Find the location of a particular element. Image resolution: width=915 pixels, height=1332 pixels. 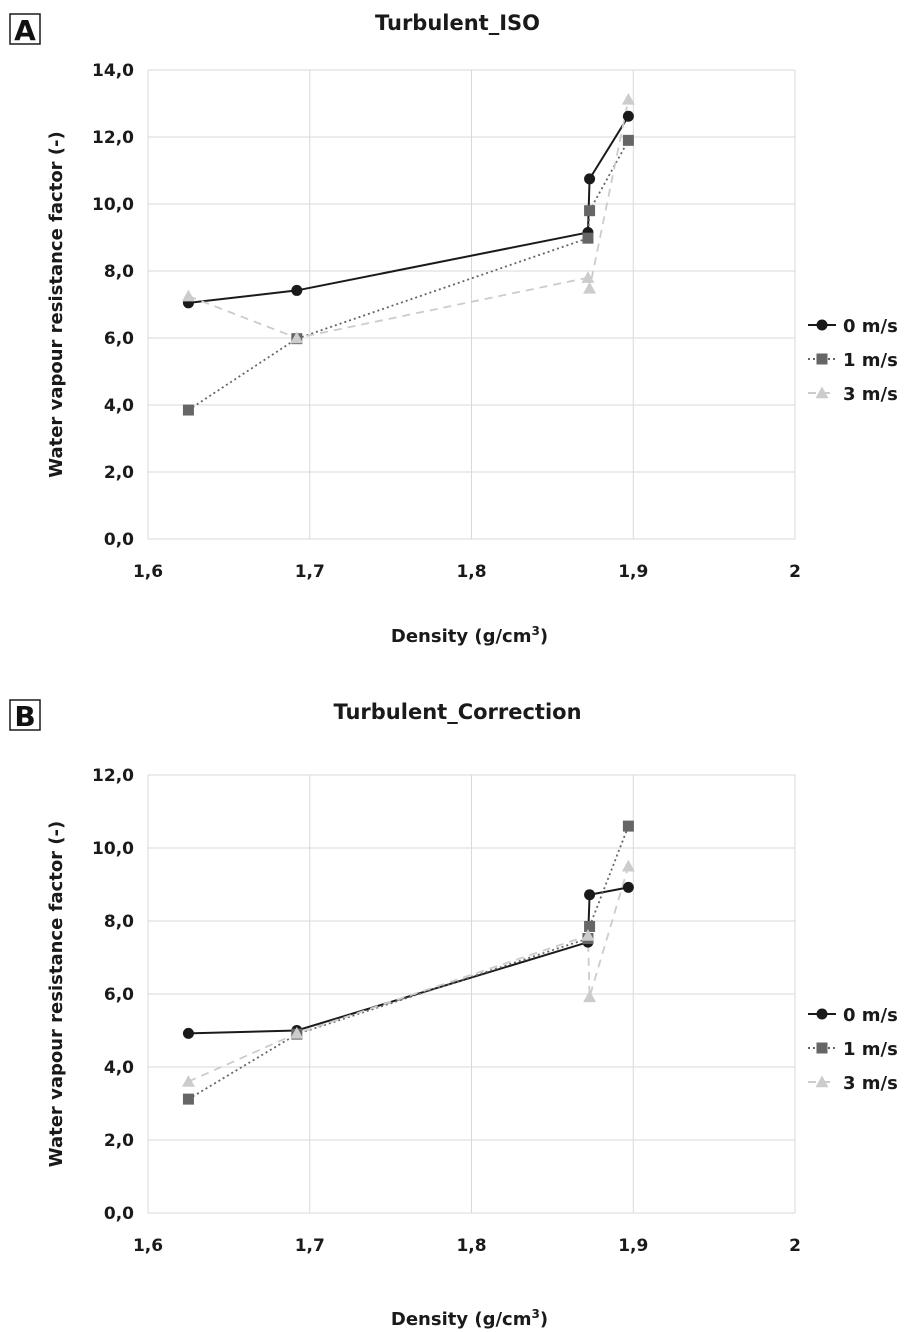

panel-label: A is located at coordinates (25, 30).